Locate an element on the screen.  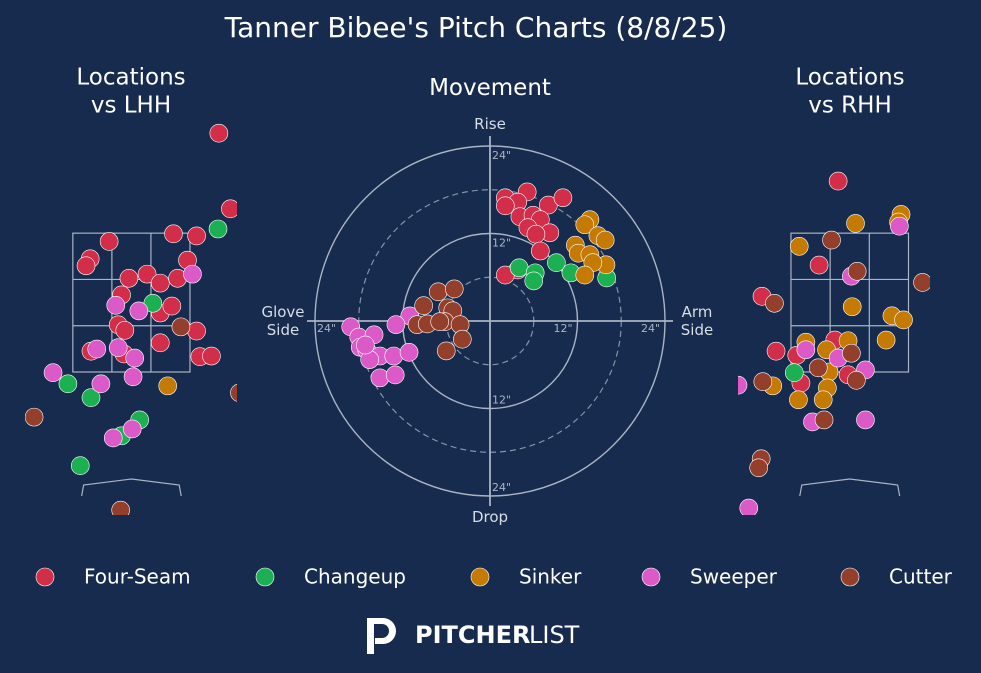
legend-label: Four-Seam is located at coordinates (137, 577).